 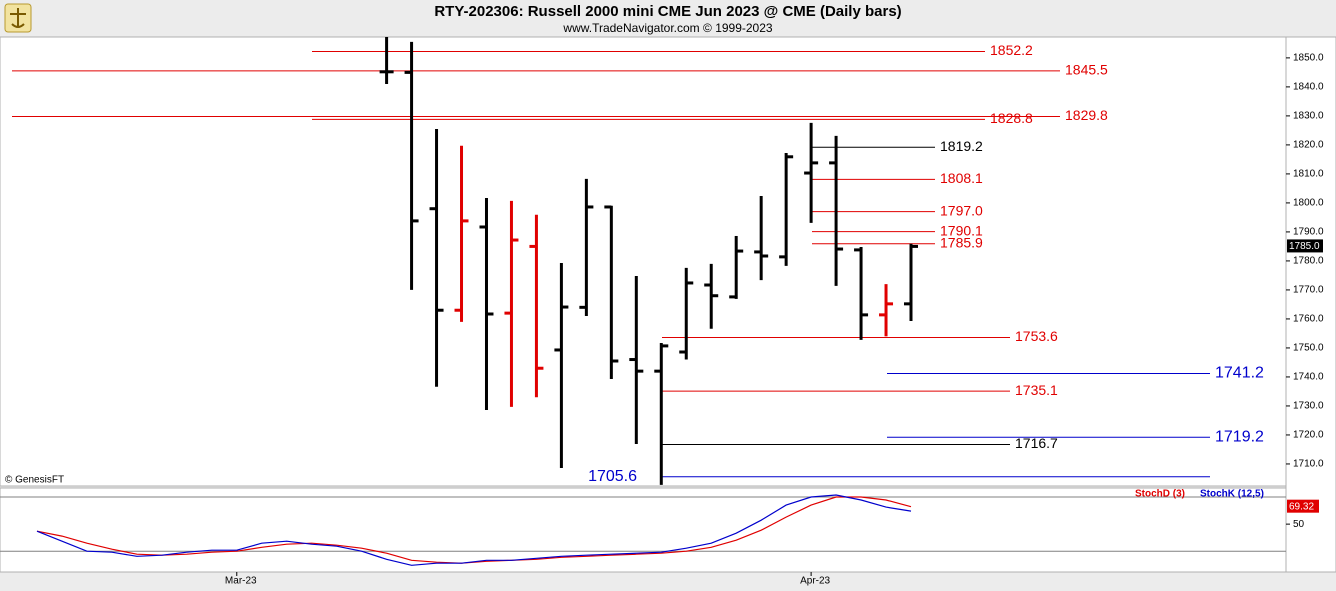 I want to click on level-label: 1808.1, so click(x=961, y=178).